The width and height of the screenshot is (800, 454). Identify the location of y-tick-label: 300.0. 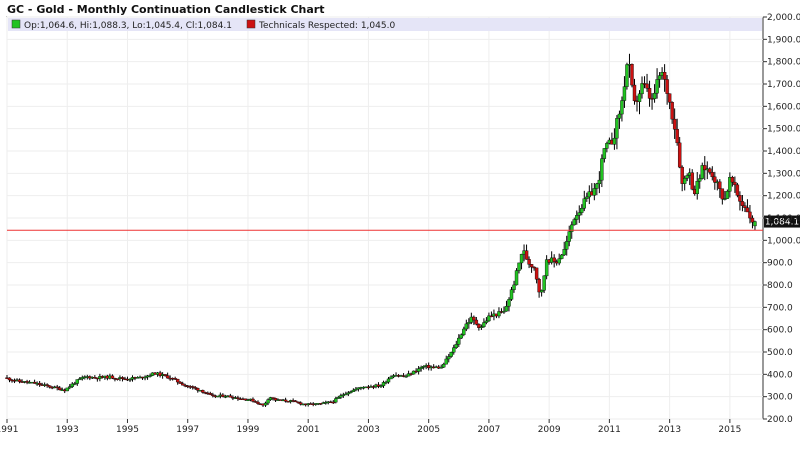
(780, 398).